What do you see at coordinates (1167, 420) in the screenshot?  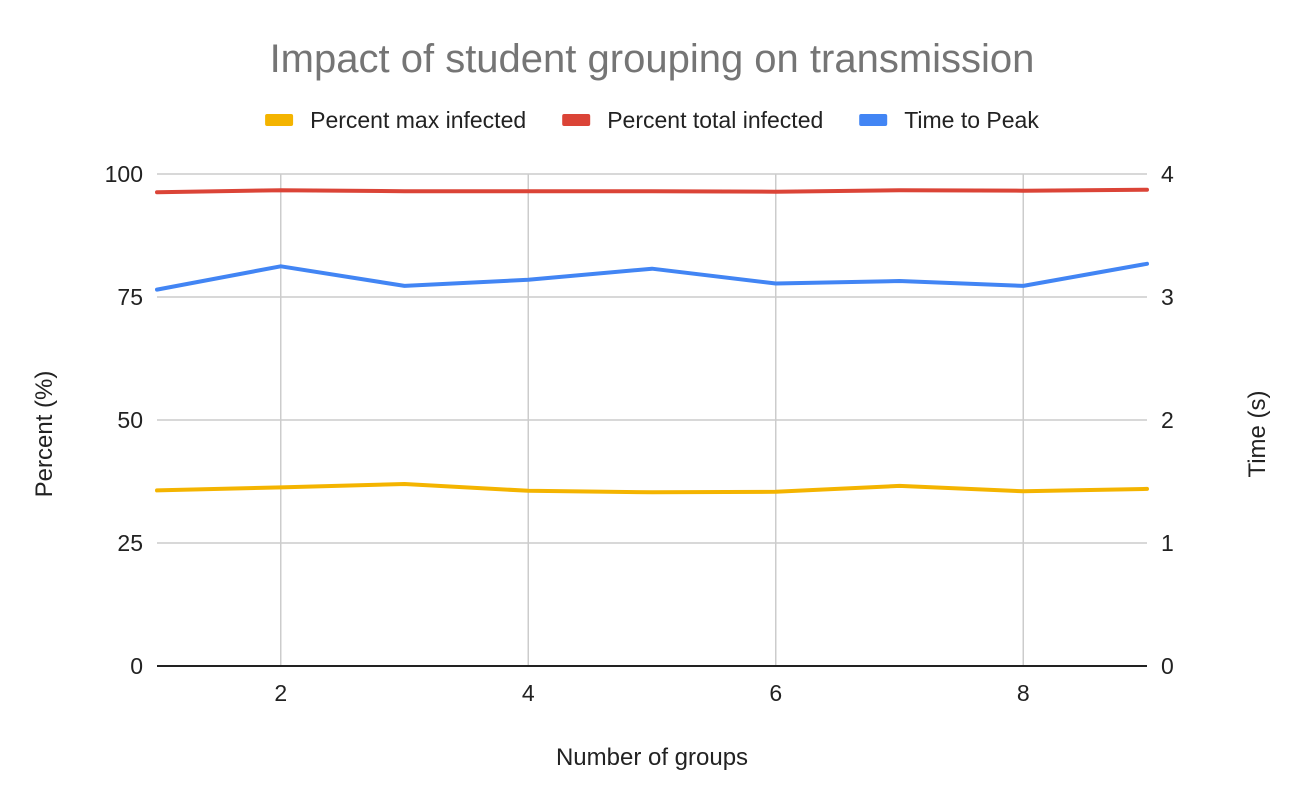 I see `y2-tick-label: 2` at bounding box center [1167, 420].